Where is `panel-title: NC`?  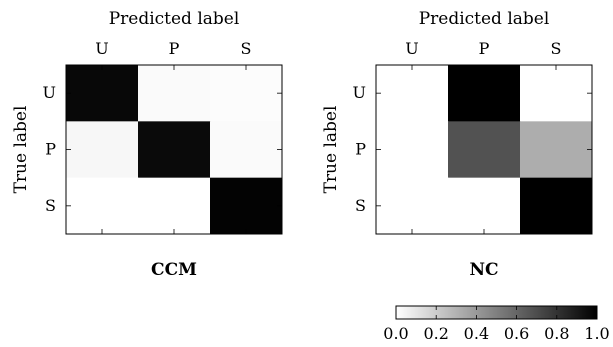
panel-title: NC is located at coordinates (483, 270).